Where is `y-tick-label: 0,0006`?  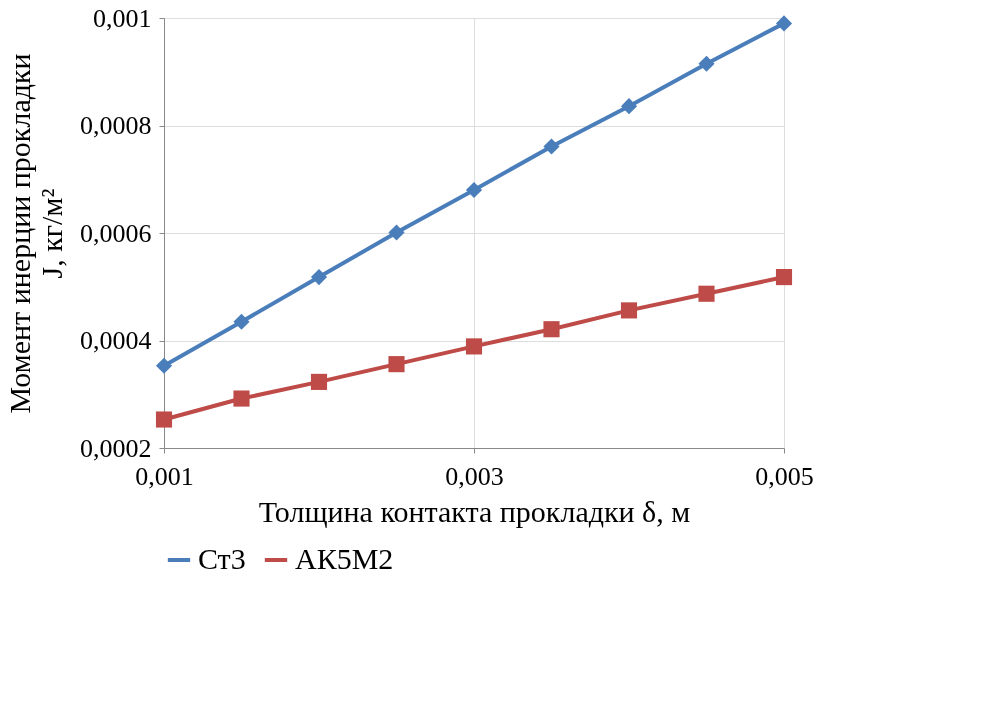
y-tick-label: 0,0006 is located at coordinates (116, 233).